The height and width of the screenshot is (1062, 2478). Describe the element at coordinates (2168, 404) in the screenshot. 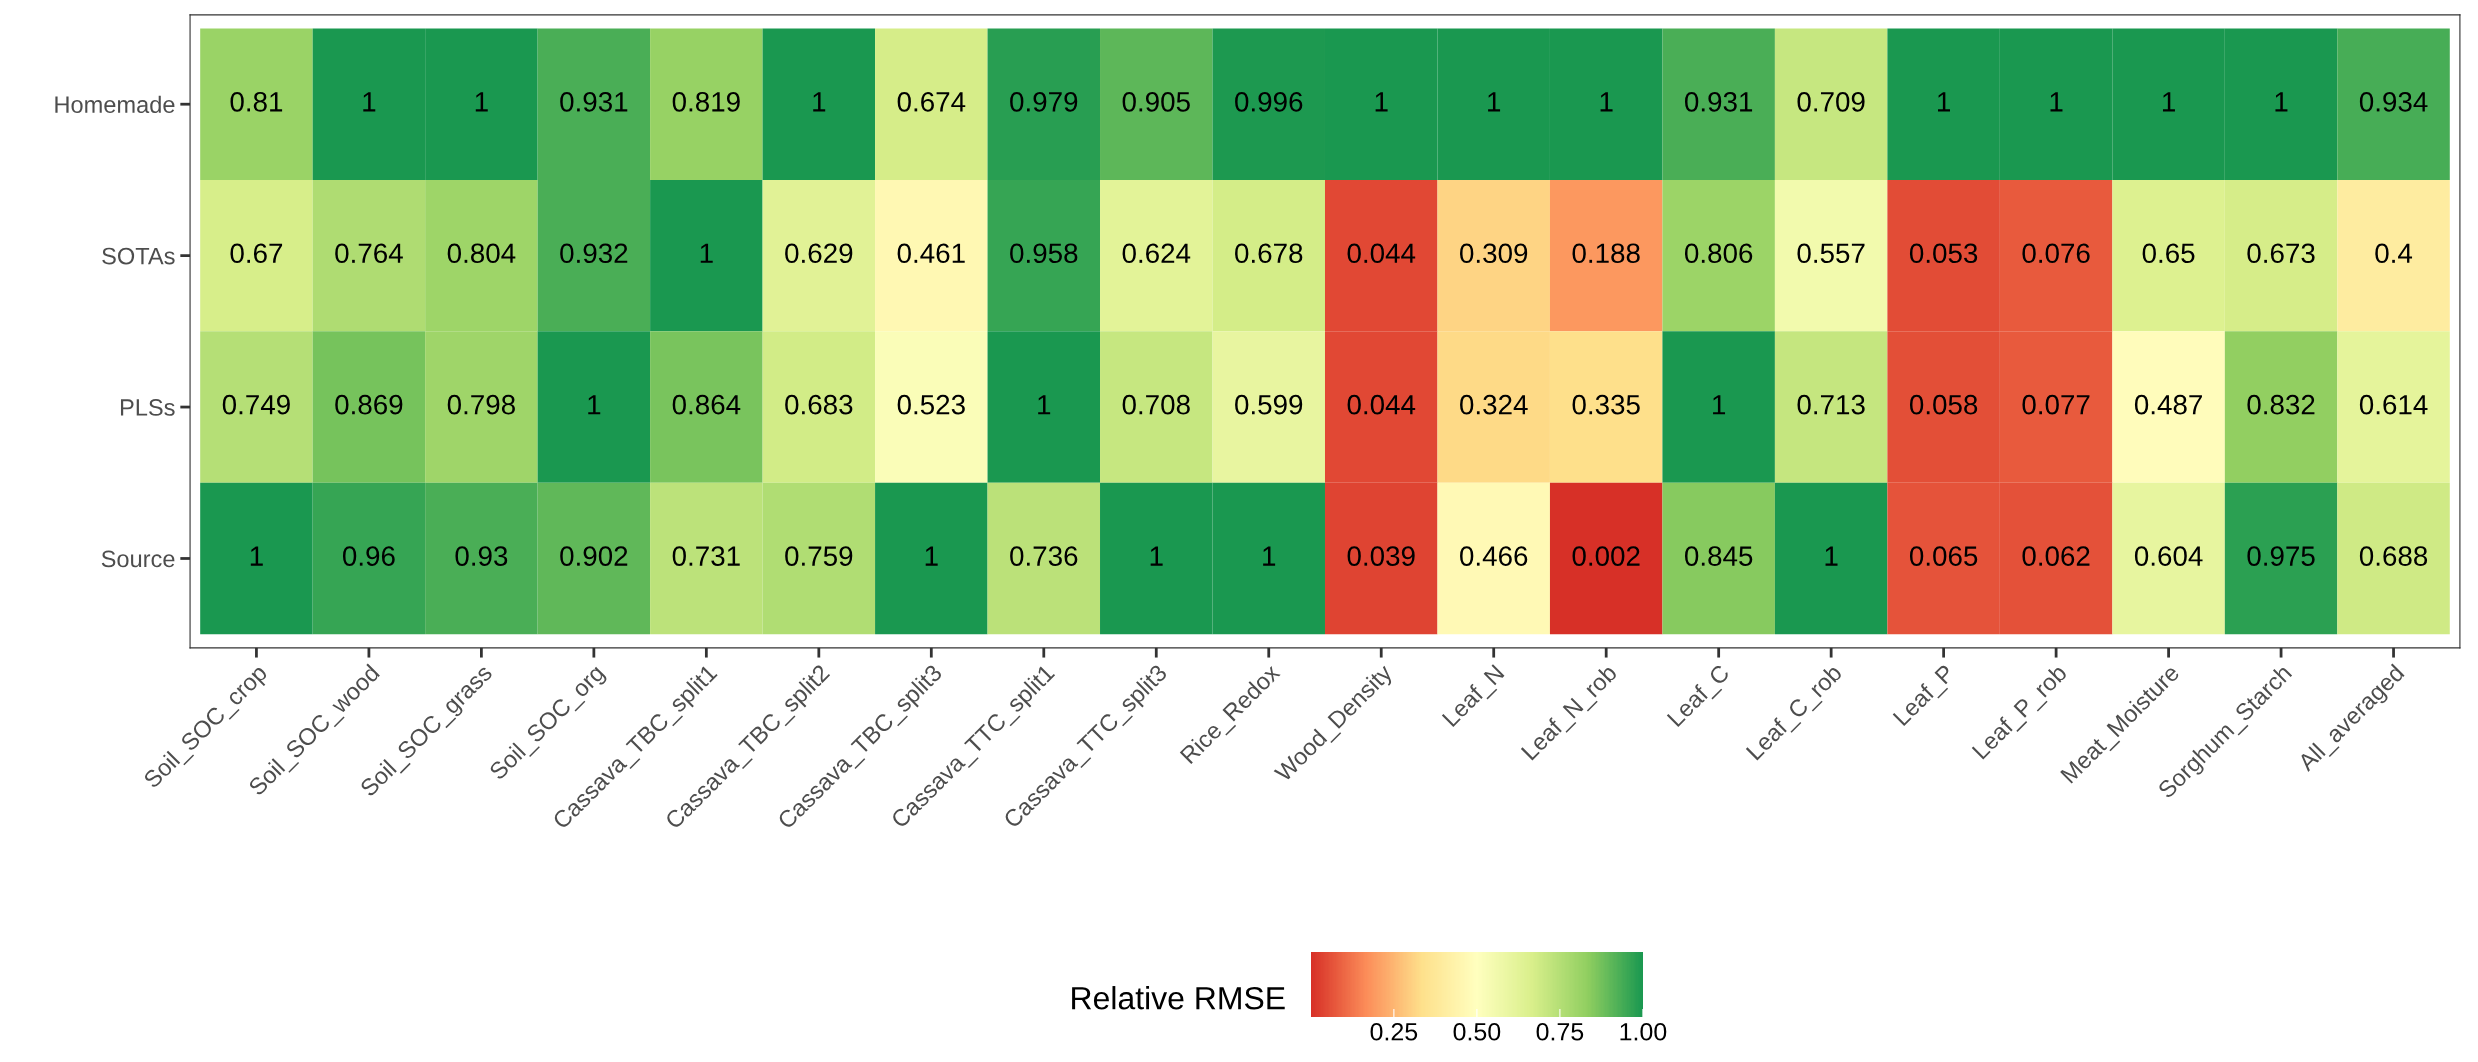

I see `data-label: 0.487` at that location.